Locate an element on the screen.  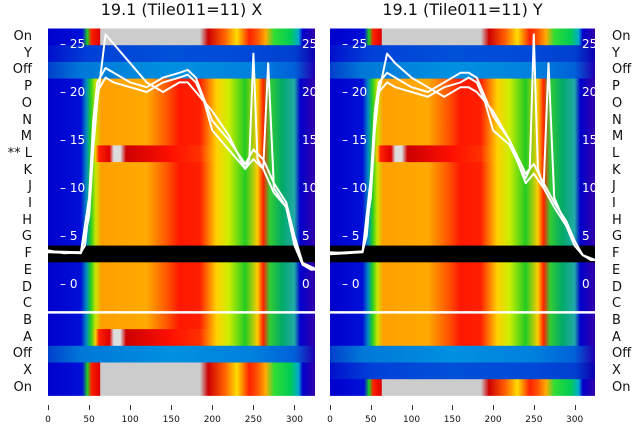
x-tick-label: 200 is located at coordinates (493, 420).